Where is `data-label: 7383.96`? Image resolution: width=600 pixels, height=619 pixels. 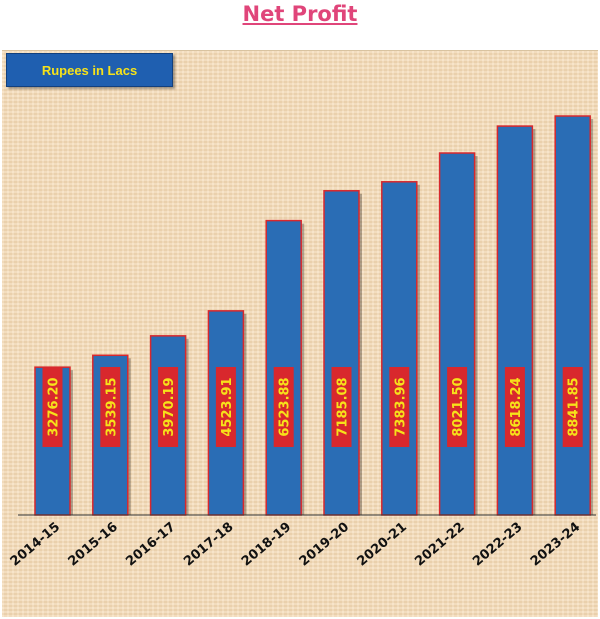 data-label: 7383.96 is located at coordinates (399, 407).